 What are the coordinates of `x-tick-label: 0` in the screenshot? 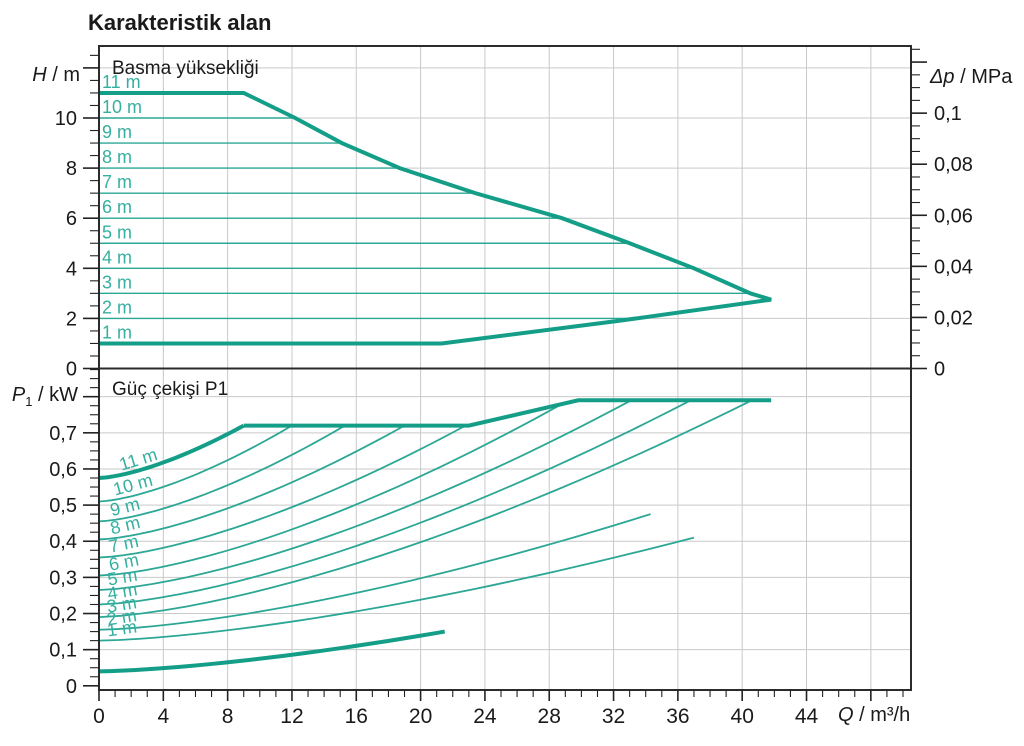 It's located at (99, 716).